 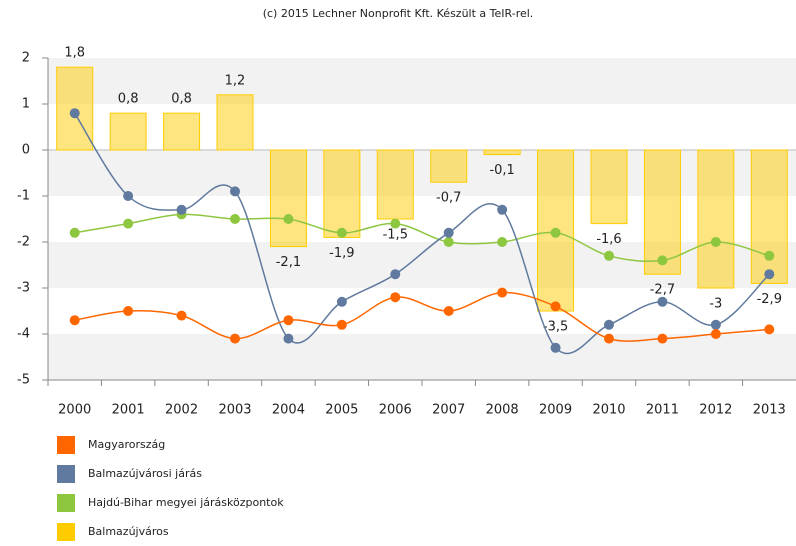 I want to click on x-tick-label: 2010, so click(x=608, y=410).